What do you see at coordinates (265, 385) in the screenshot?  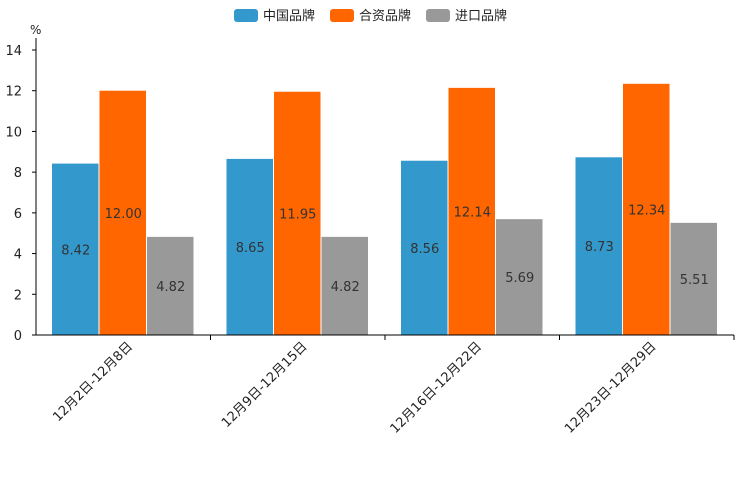 I see `x-tick-label-1: 12月9日-12月15日` at bounding box center [265, 385].